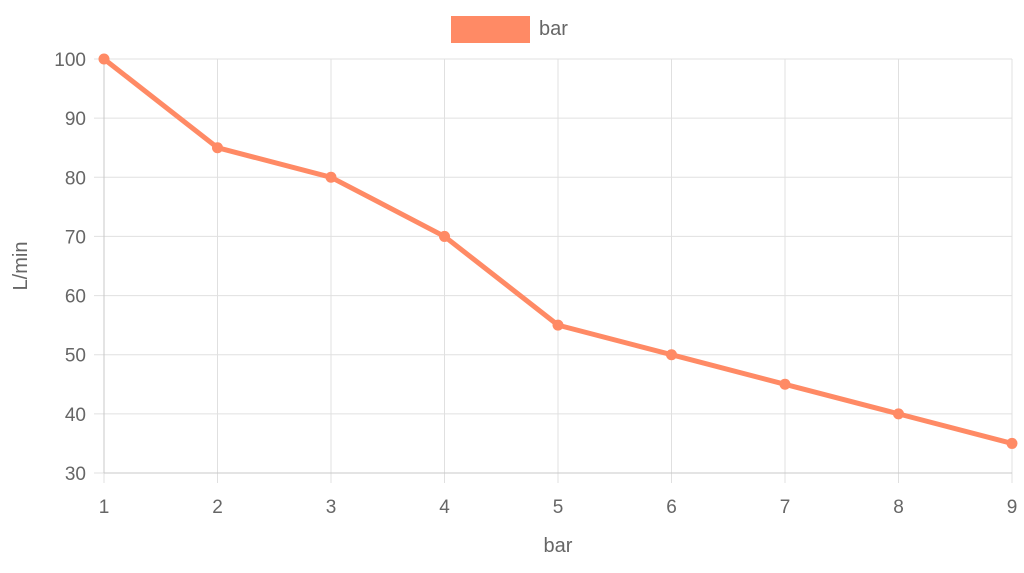  I want to click on x-tick-label: 4, so click(444, 507).